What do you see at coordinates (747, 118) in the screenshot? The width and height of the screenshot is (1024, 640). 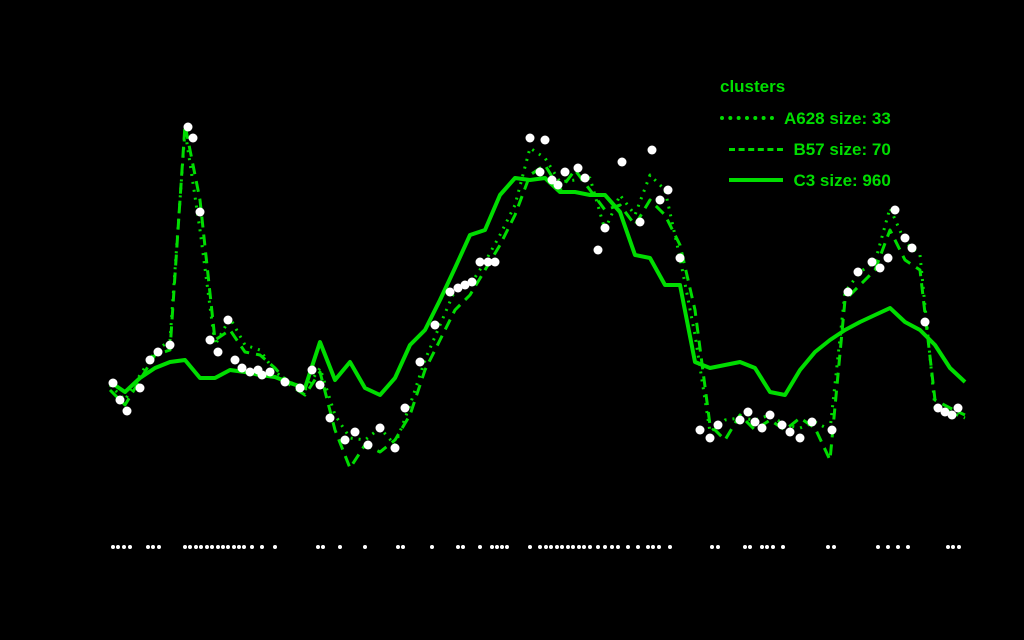 I see `dotted-line-sample-icon` at bounding box center [747, 118].